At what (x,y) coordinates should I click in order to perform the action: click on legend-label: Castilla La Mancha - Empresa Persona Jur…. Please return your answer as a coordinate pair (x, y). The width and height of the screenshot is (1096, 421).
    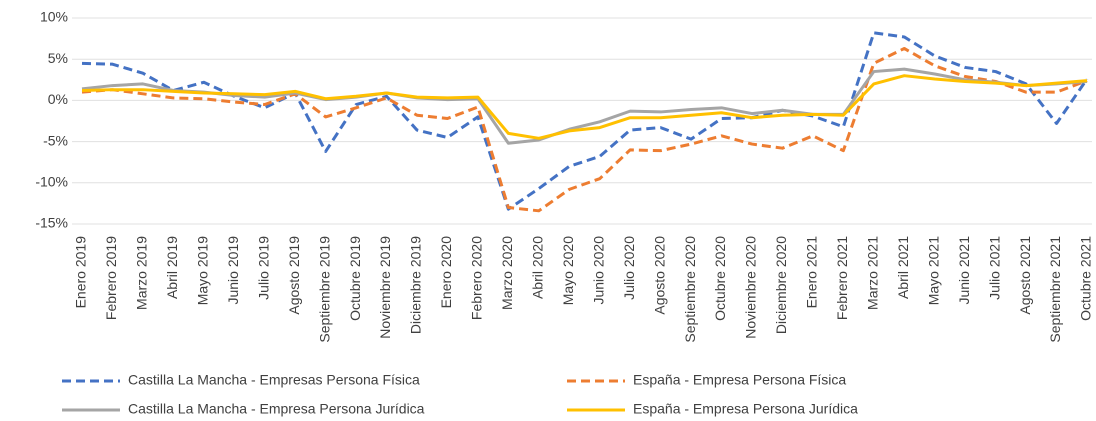
    Looking at the image, I should click on (276, 409).